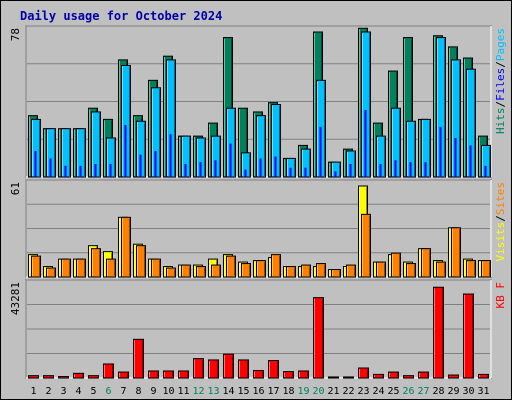 This screenshot has height=400, width=512. I want to click on x-tick-label: 5, so click(93, 391).